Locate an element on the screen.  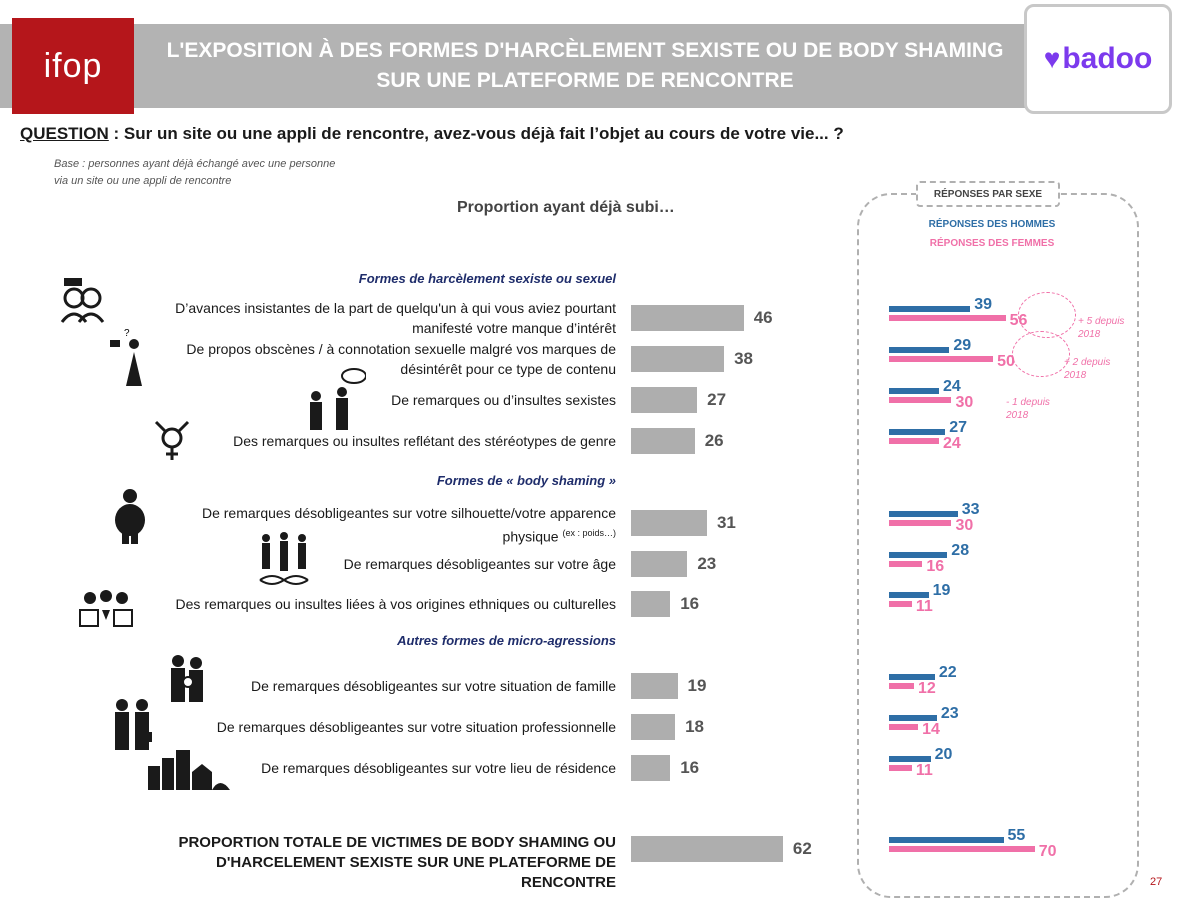
men-value: 55 is located at coordinates (1016, 835).